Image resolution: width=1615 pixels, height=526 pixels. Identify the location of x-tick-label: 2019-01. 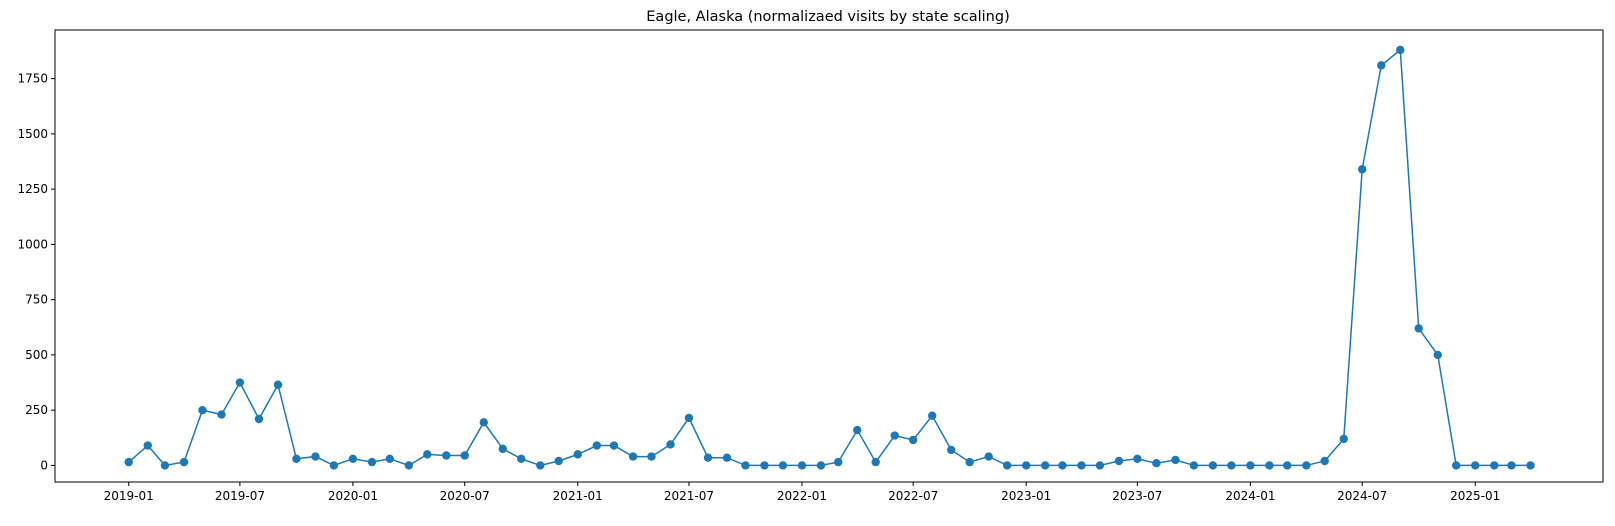
(129, 496).